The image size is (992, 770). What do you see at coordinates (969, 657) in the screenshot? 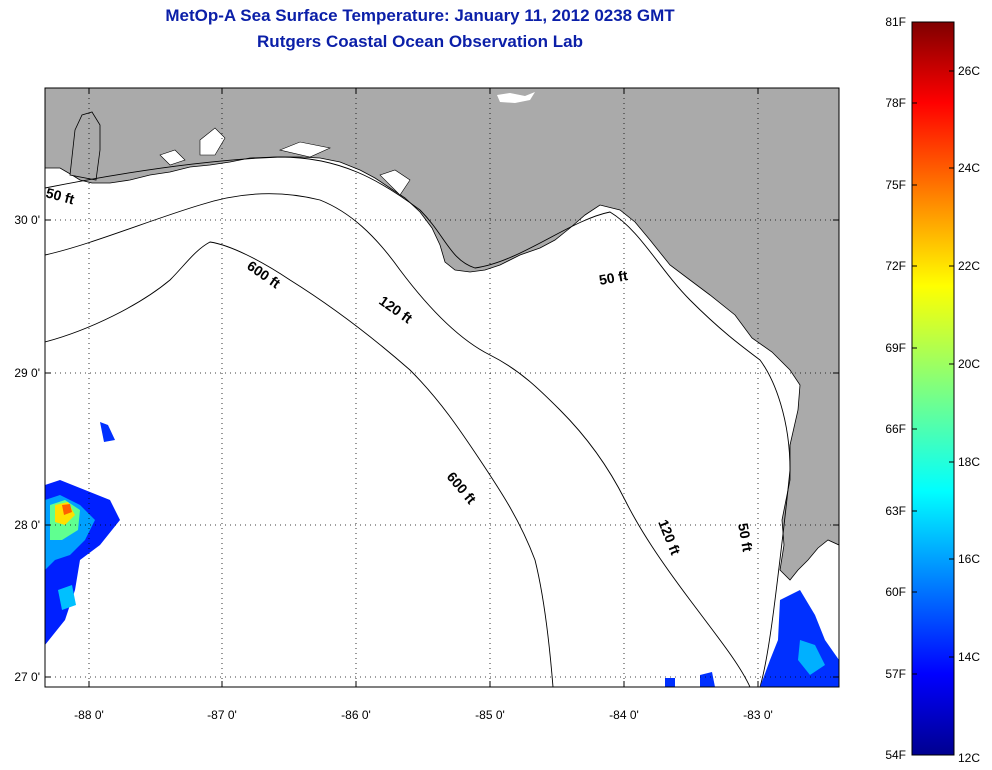
I see `colorbar-c-label: 14C` at bounding box center [969, 657].